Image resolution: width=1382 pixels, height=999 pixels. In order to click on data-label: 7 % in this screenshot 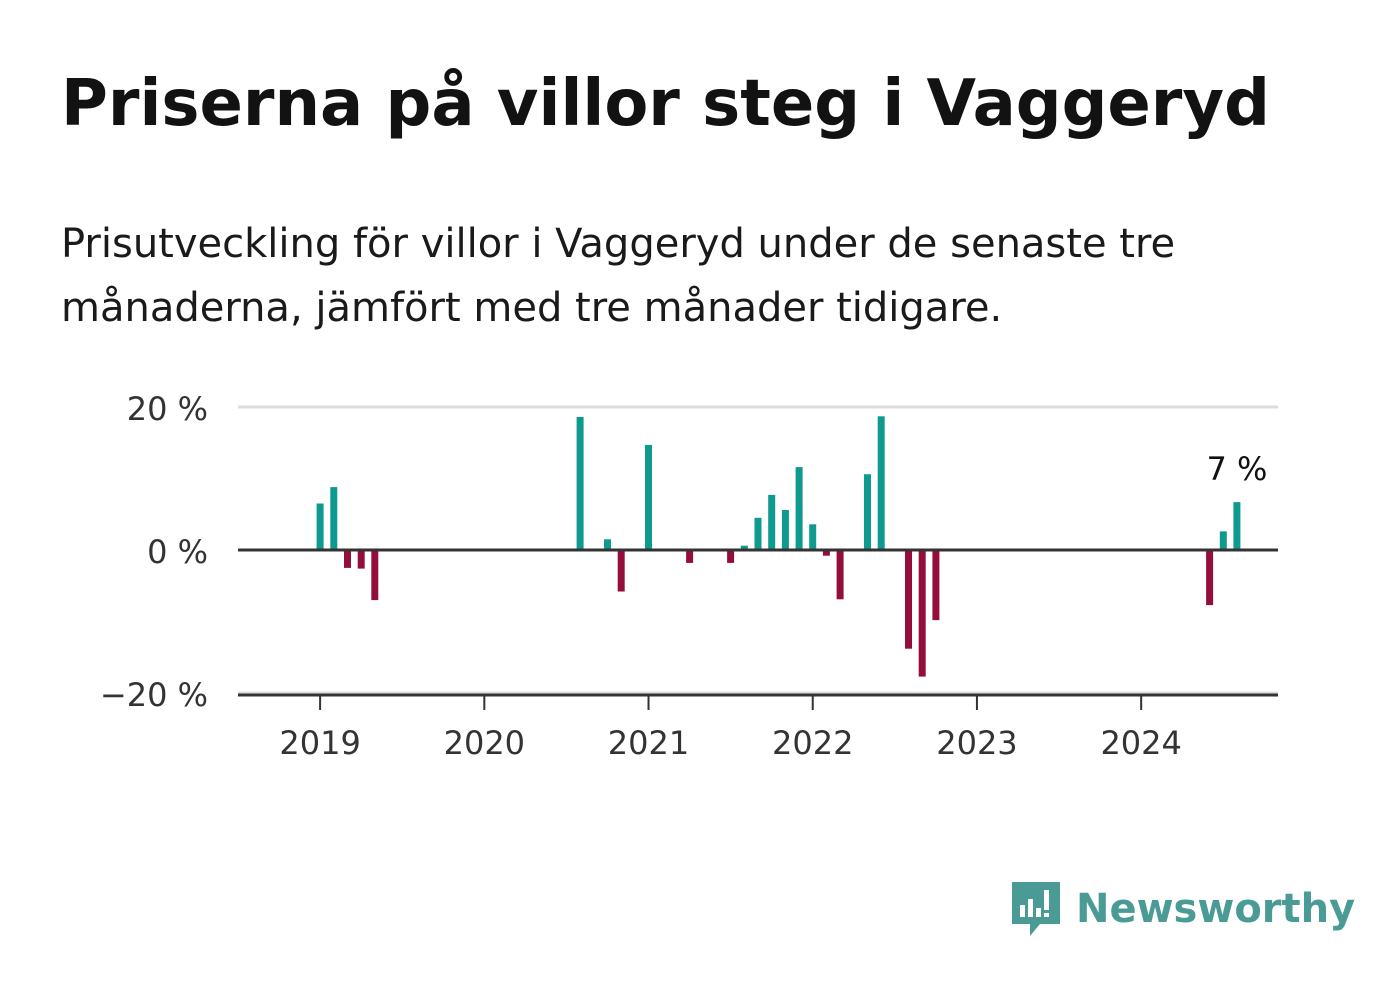, I will do `click(1236, 469)`.